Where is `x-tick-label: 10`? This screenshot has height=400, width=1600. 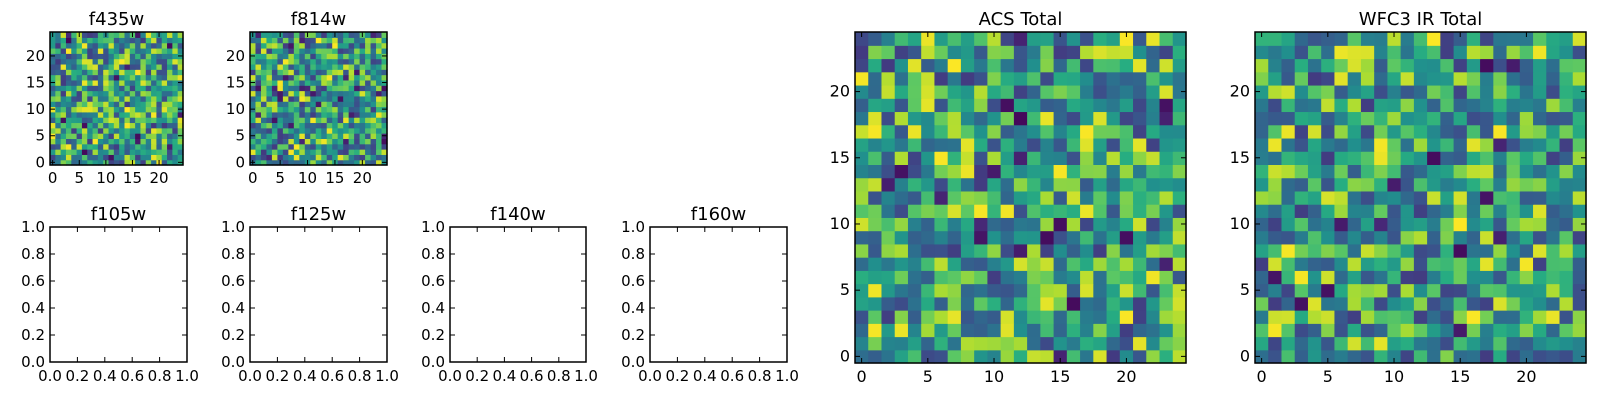
x-tick-label: 10 is located at coordinates (1394, 376).